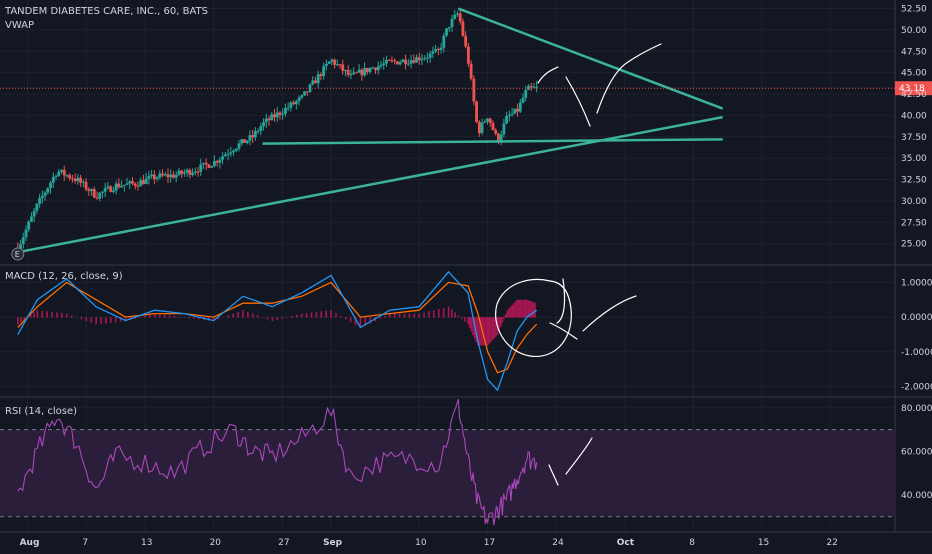 Image resolution: width=932 pixels, height=554 pixels. I want to click on price-tag-box, so click(913, 88).